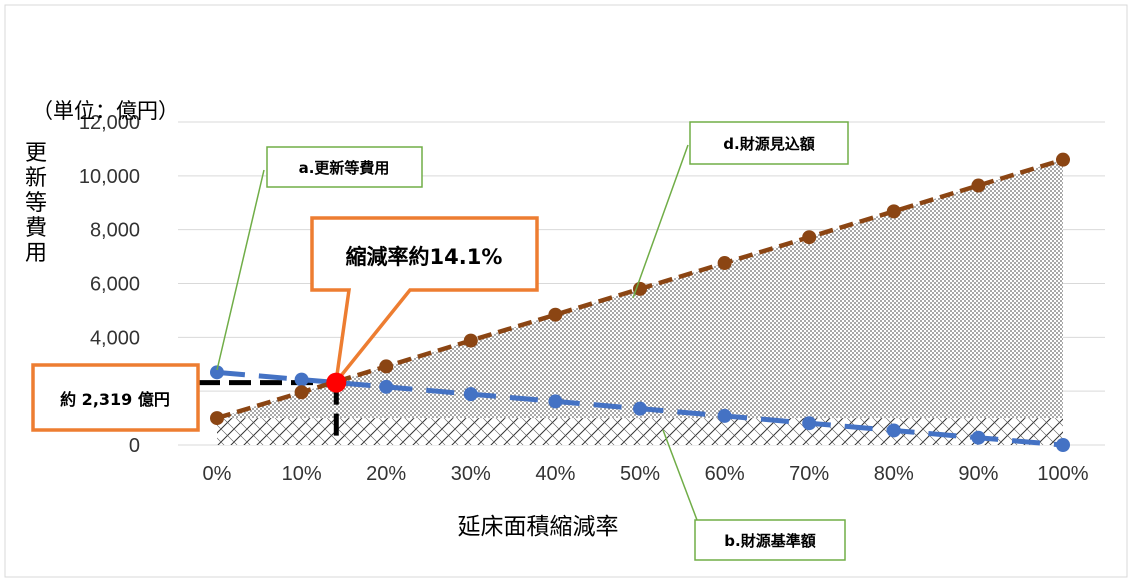 Image resolution: width=1132 pixels, height=582 pixels. What do you see at coordinates (217, 474) in the screenshot?
I see `x-tick-label: 0%` at bounding box center [217, 474].